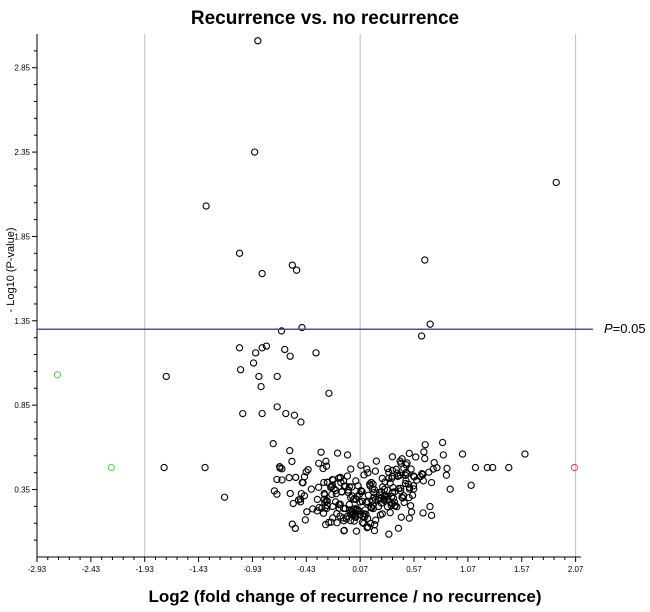 This screenshot has height=612, width=650. I want to click on x-tick-label-7: 0.57, so click(414, 569).